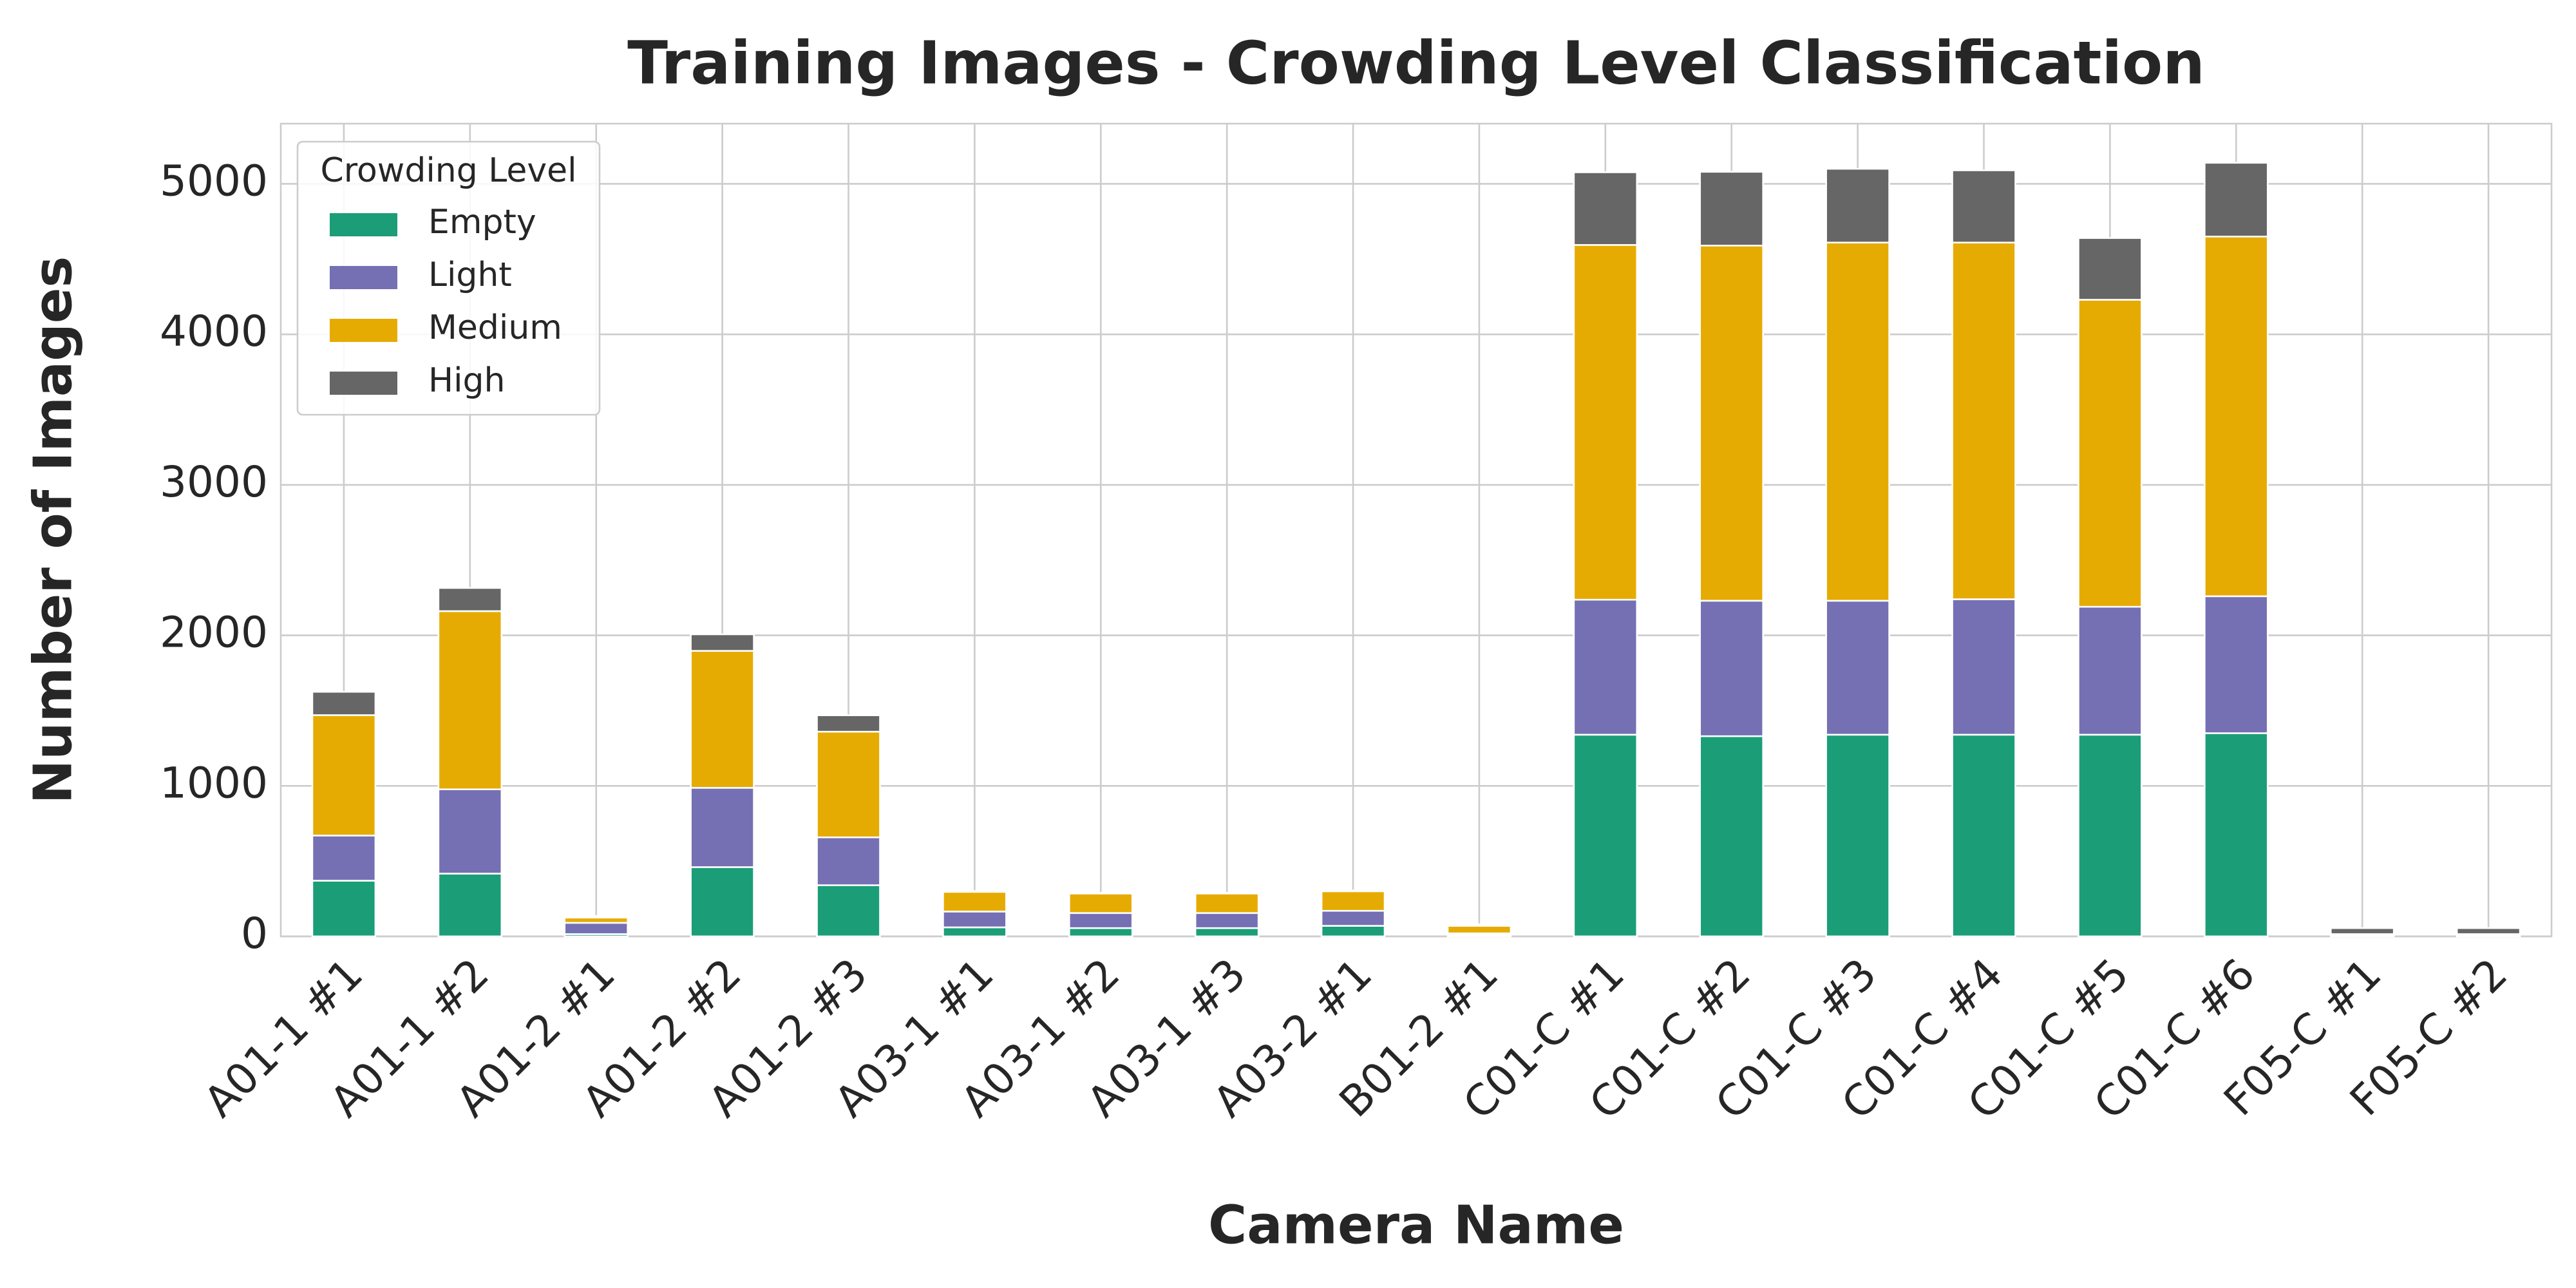 This screenshot has width=2576, height=1288. I want to click on y-tick-label: 4000, so click(214, 332).